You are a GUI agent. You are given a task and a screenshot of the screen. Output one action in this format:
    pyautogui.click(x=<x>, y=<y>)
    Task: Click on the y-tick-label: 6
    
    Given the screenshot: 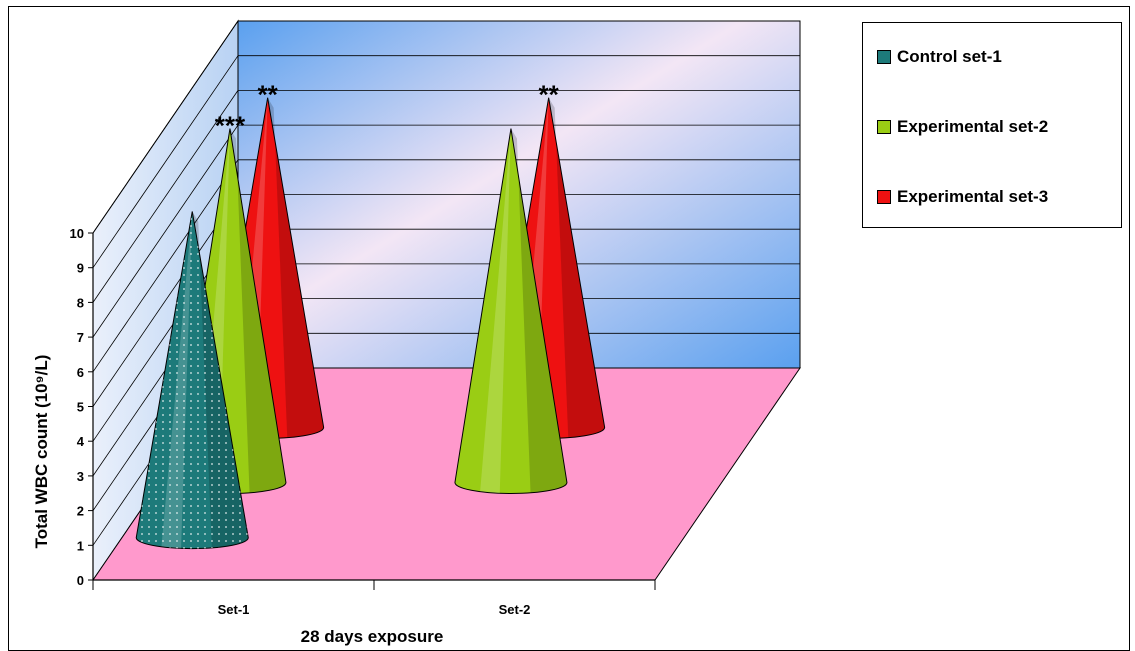 What is the action you would take?
    pyautogui.click(x=80, y=372)
    